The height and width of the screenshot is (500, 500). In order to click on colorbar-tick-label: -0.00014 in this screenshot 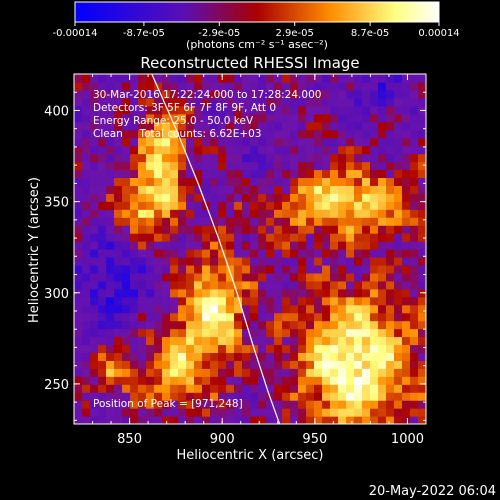, I will do `click(75, 33)`.